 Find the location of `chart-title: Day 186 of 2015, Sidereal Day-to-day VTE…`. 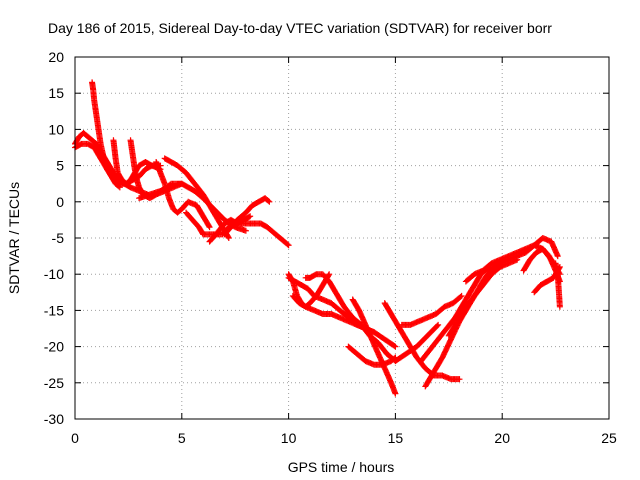

chart-title: Day 186 of 2015, Sidereal Day-to-day VTE… is located at coordinates (300, 28).